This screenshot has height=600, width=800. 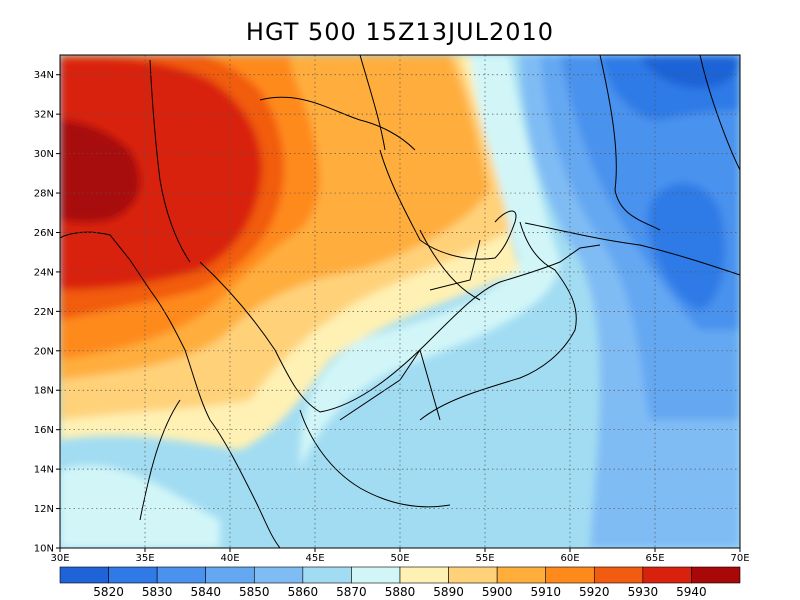 I want to click on y-tick-label: 10N, so click(x=44, y=549).